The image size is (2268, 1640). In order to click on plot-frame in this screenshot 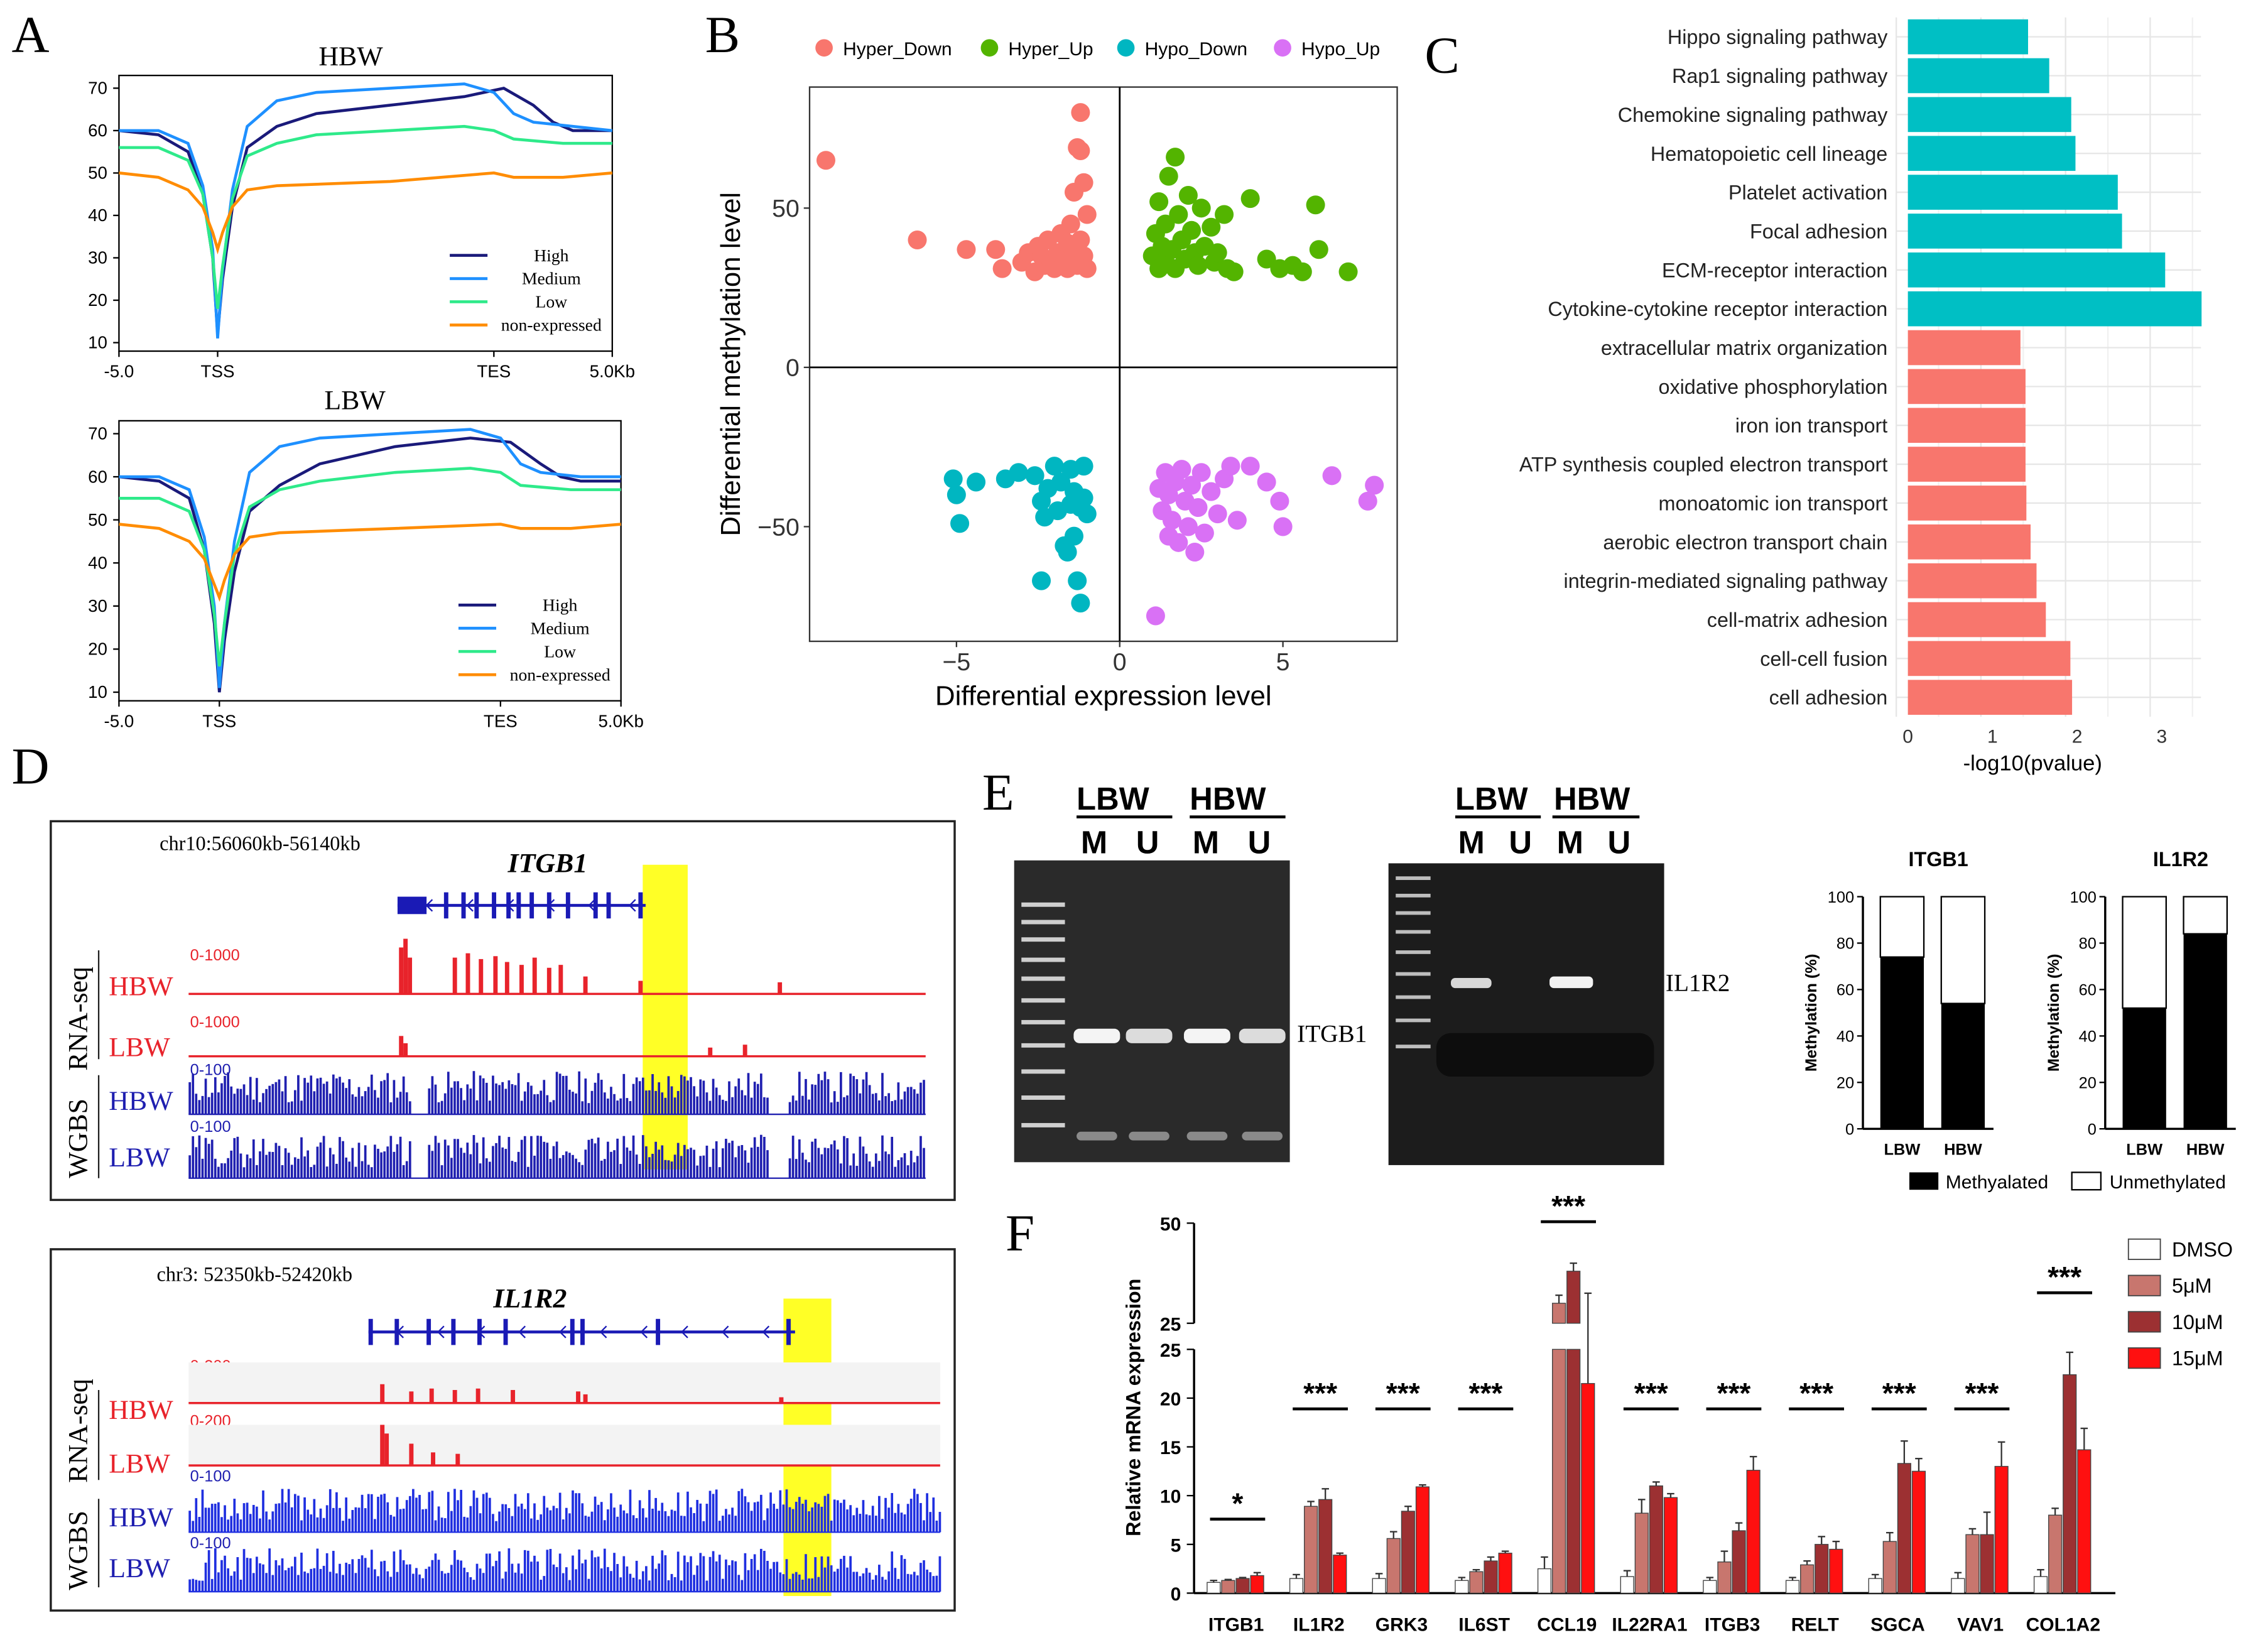, I will do `click(366, 213)`.